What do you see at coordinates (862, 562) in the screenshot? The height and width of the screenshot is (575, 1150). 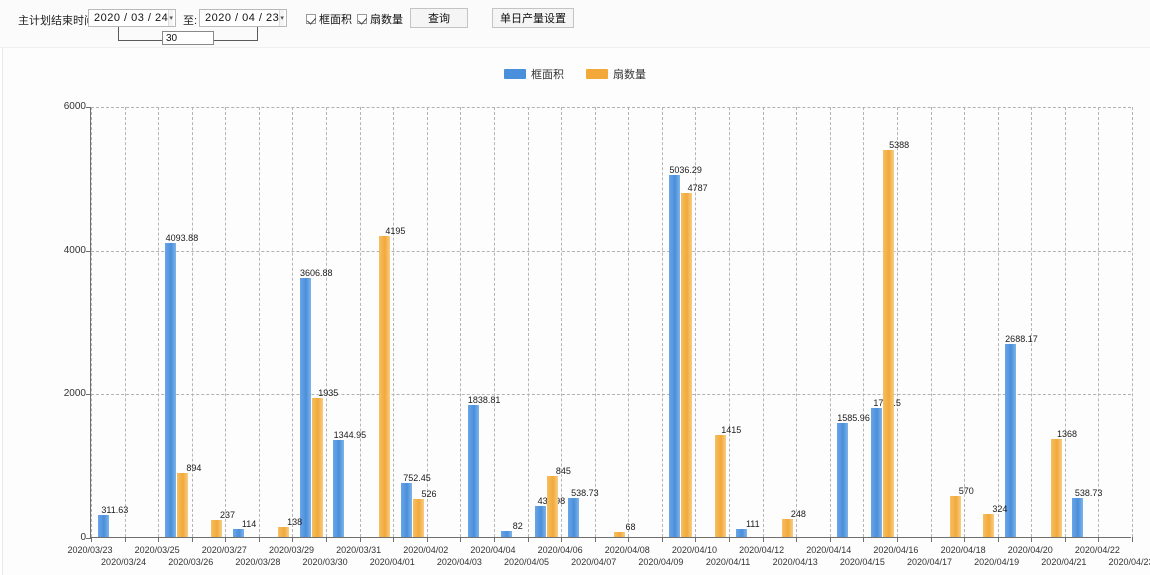 I see `x-axis-tick-label: 2020/04/15` at bounding box center [862, 562].